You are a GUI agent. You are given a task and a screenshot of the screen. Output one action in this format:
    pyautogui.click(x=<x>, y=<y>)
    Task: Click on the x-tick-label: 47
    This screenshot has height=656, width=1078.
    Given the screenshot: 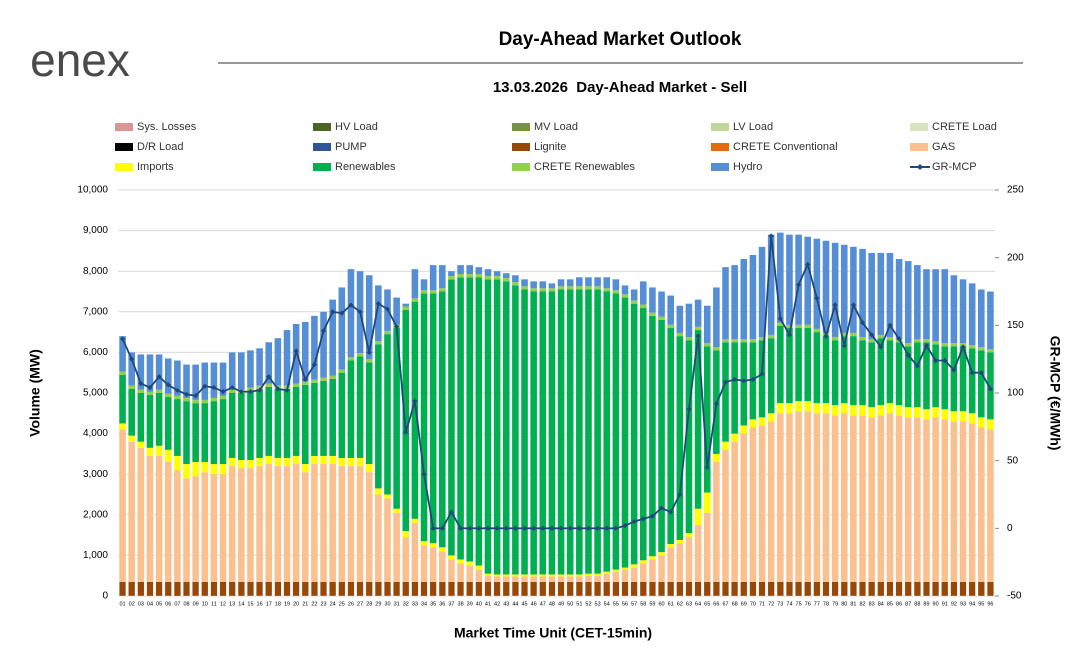 What is the action you would take?
    pyautogui.click(x=543, y=604)
    